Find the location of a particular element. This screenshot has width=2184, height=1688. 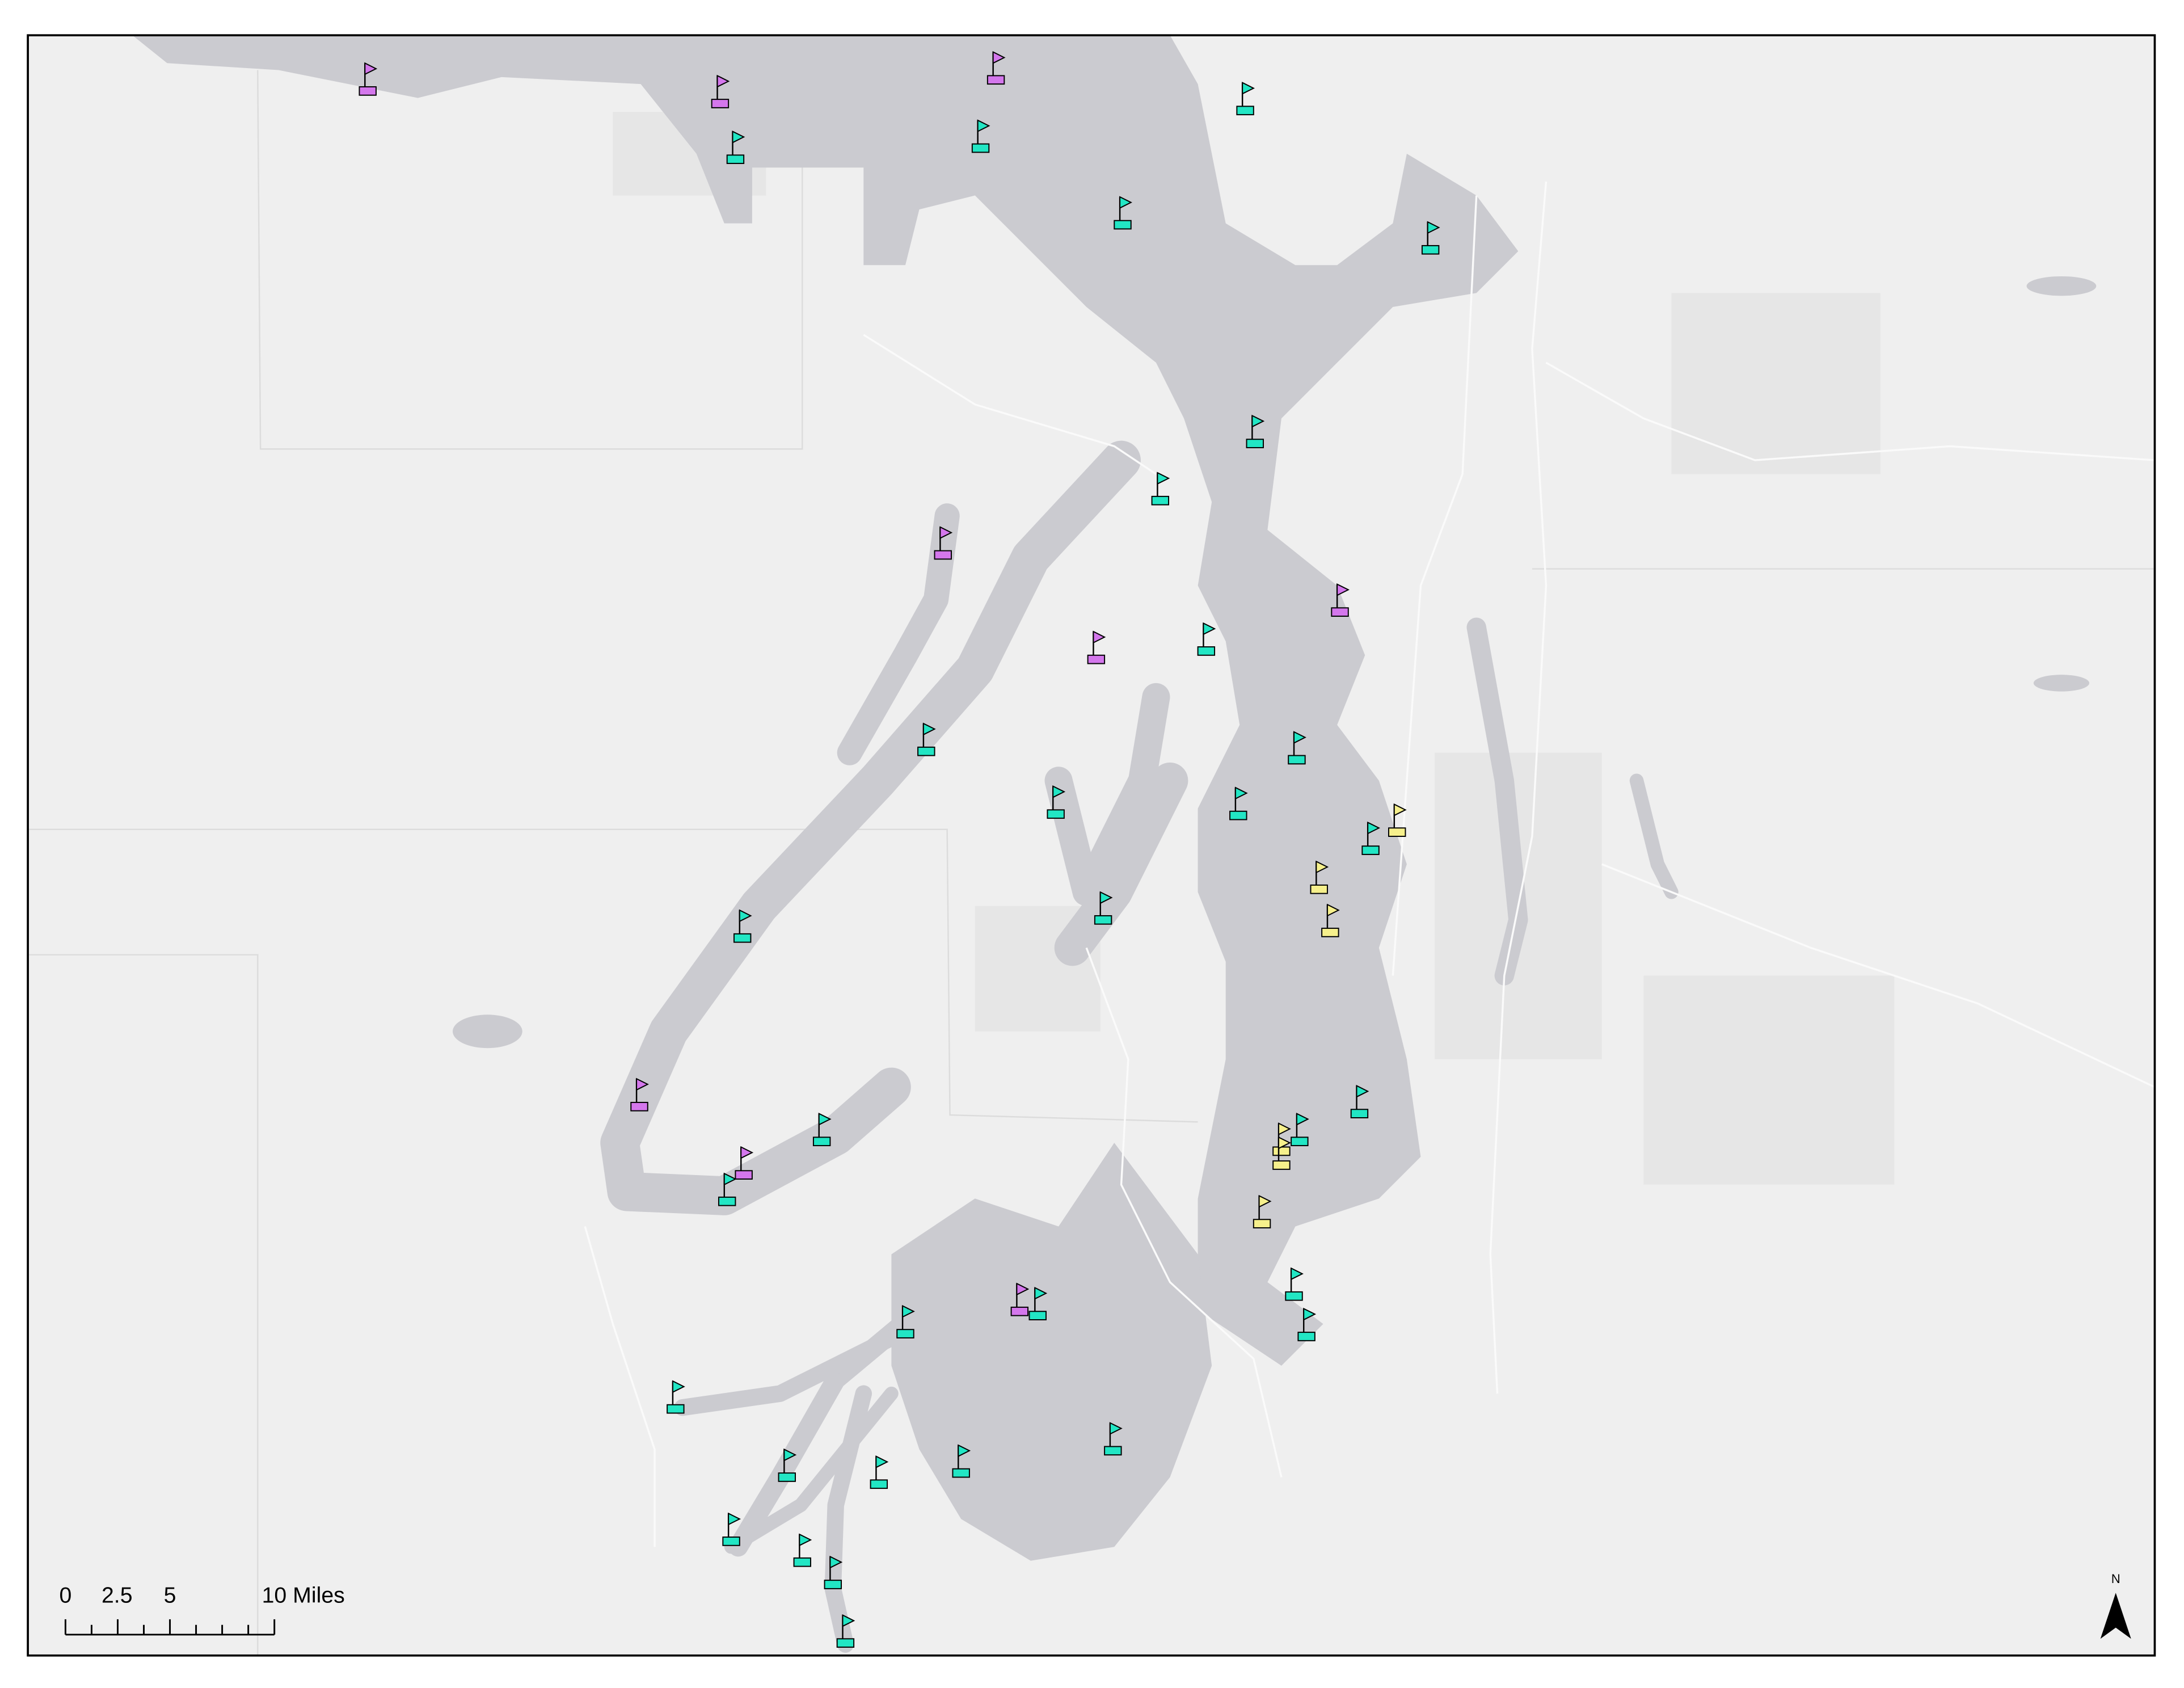

north-arrow: N is located at coordinates (2115, 1605).